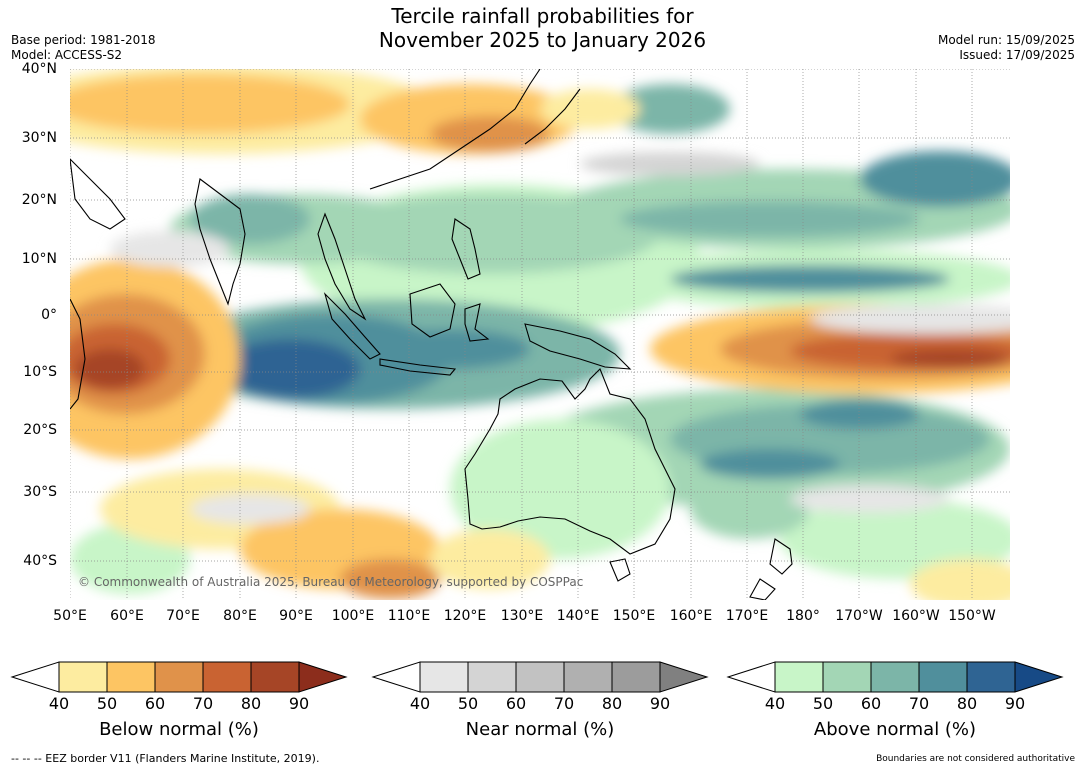 The image size is (1085, 770). I want to click on colorbar-above-normal, so click(895, 677).